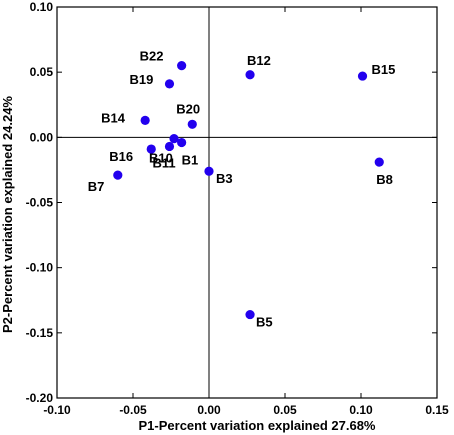 This screenshot has height=435, width=454. What do you see at coordinates (182, 142) in the screenshot?
I see `data-point-b1` at bounding box center [182, 142].